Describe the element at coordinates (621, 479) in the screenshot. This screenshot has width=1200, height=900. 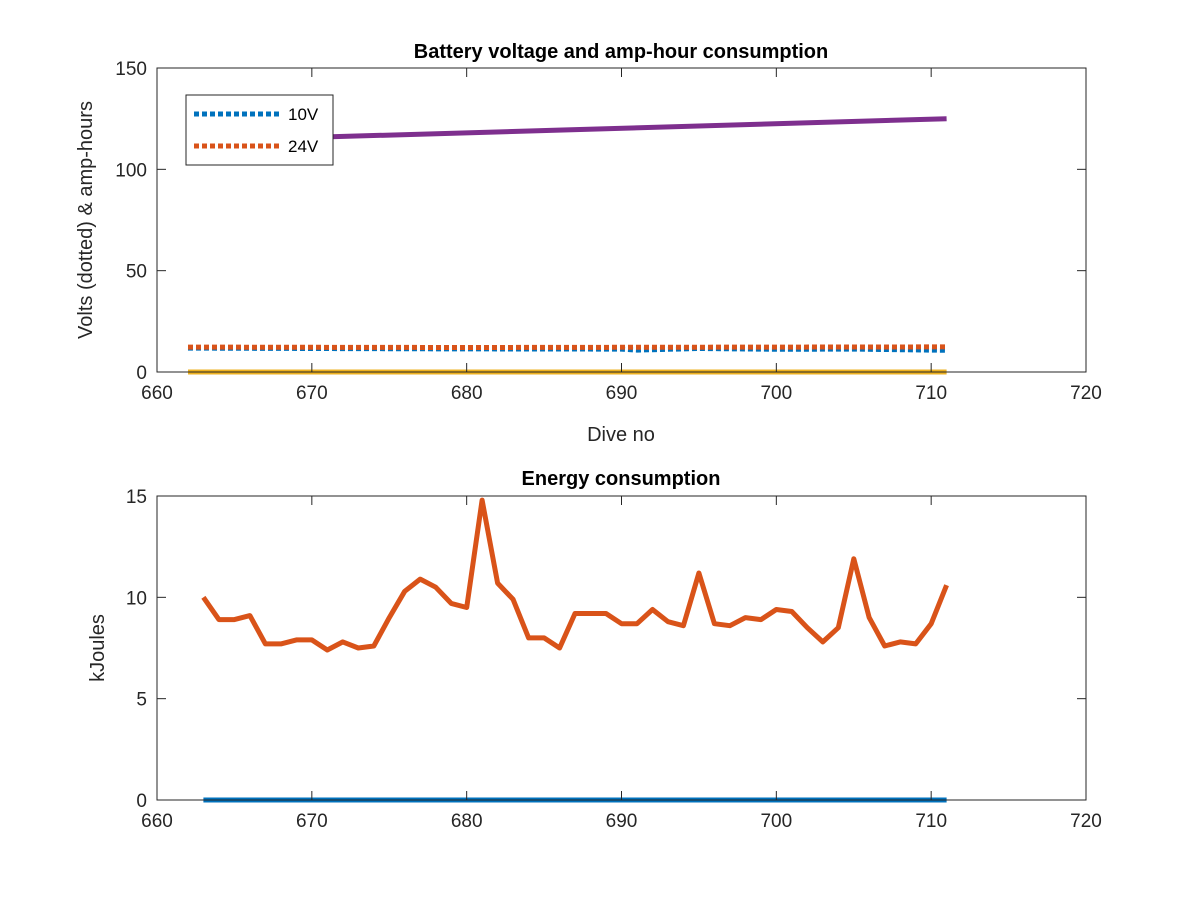
I see `bottom-chart-title: Energy consumption` at that location.